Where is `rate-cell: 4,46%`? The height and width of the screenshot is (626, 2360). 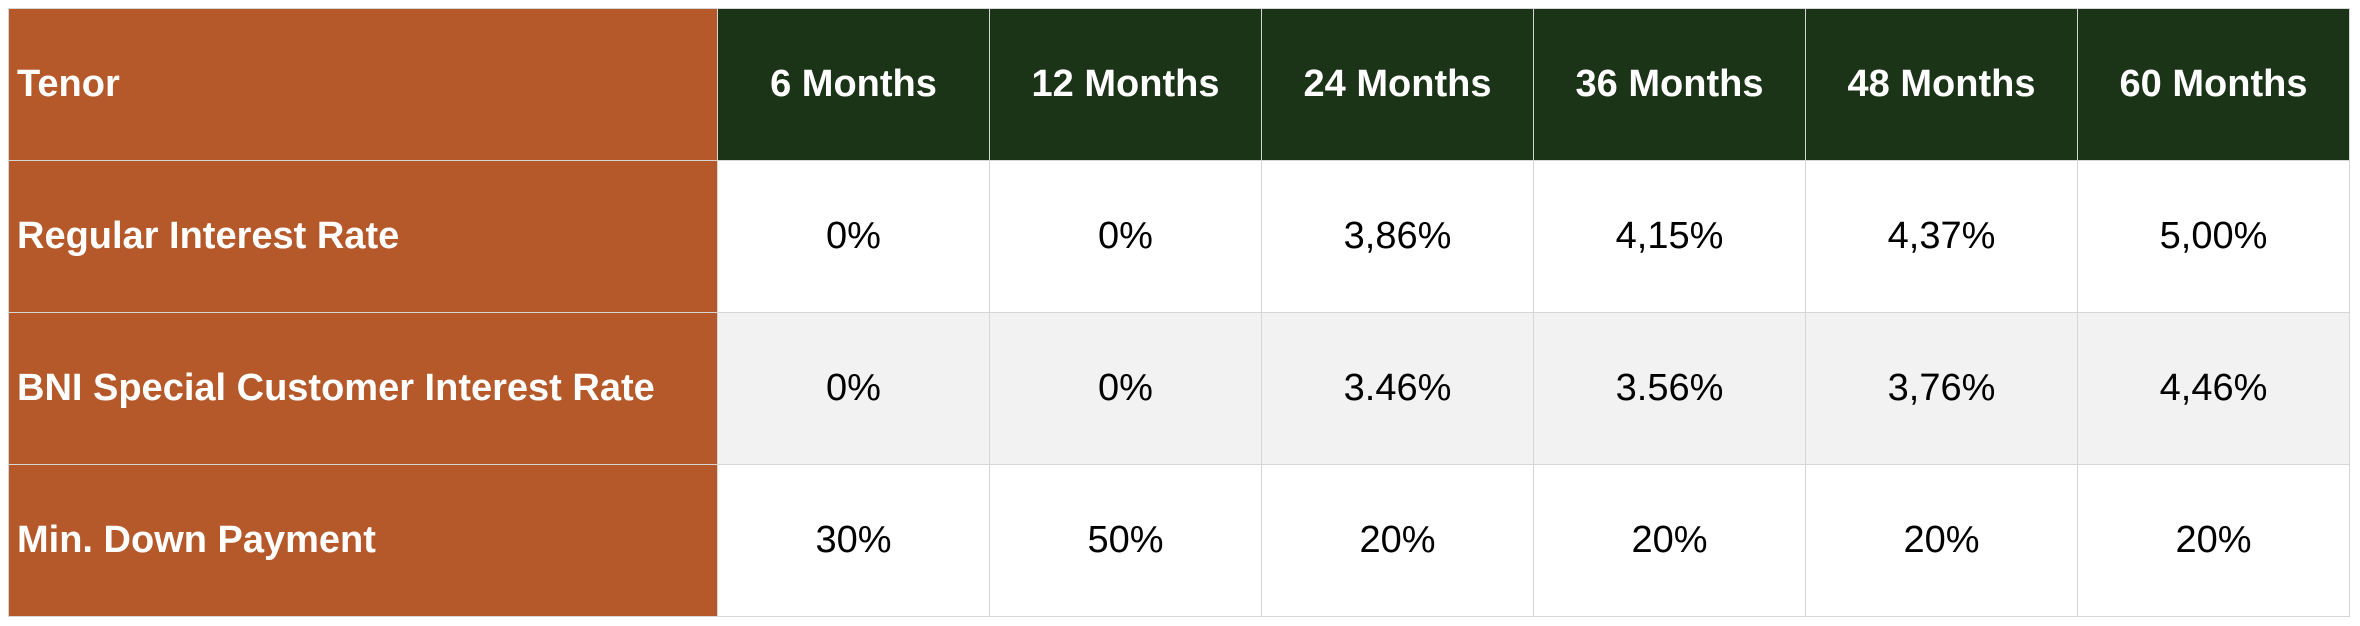 rate-cell: 4,46% is located at coordinates (2213, 388).